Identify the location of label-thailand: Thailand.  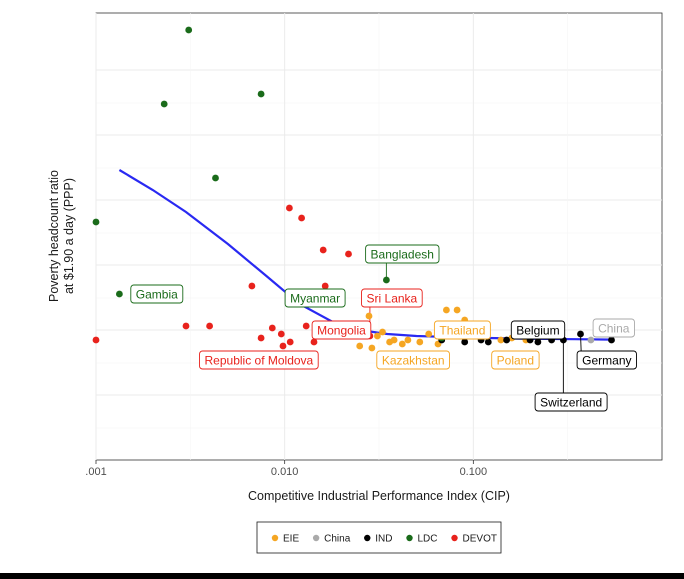
(462, 330).